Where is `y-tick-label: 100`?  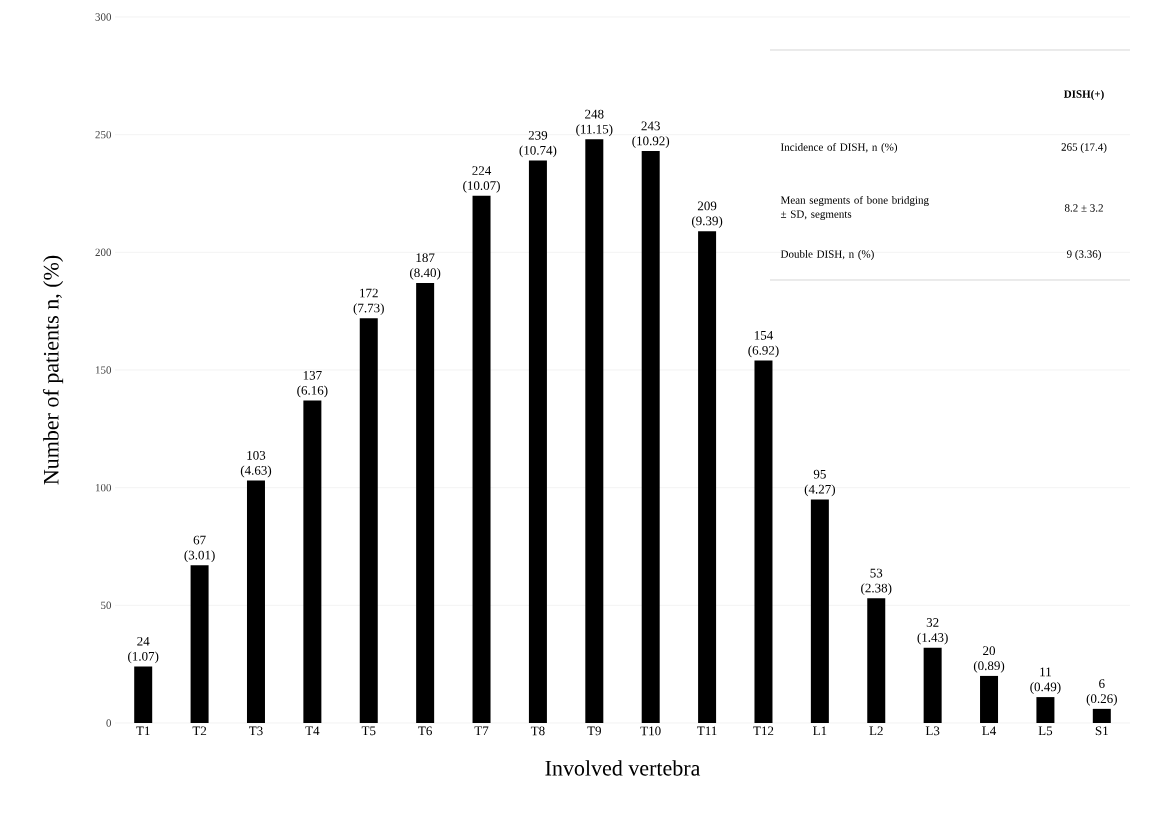
y-tick-label: 100 is located at coordinates (103, 487).